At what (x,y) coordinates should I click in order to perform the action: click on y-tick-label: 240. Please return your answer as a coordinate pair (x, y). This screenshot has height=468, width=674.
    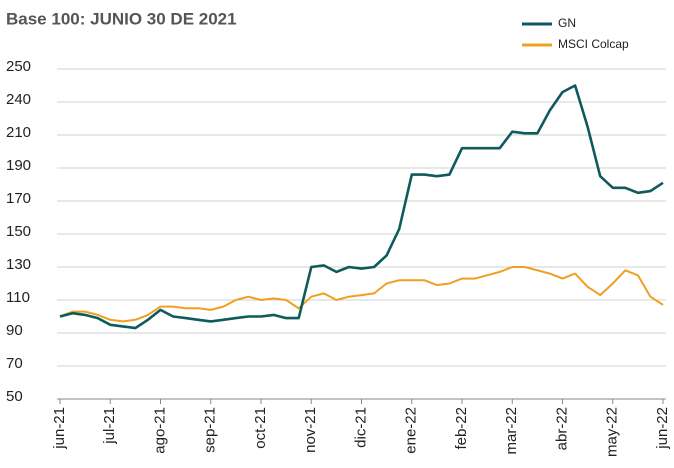
    Looking at the image, I should click on (18, 99).